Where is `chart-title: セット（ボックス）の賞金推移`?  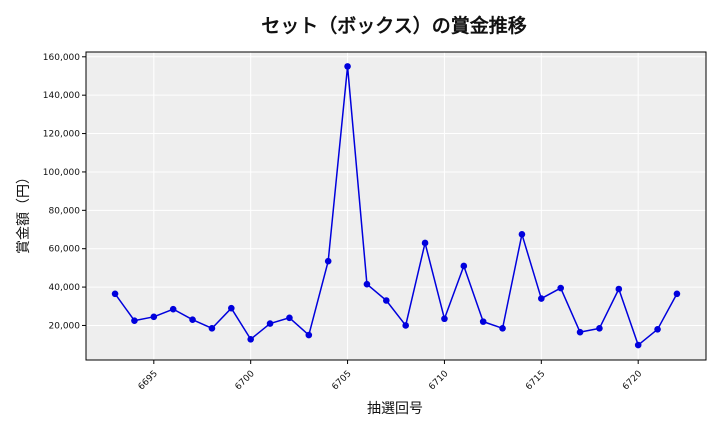 chart-title: セット（ボックス）の賞金推移 is located at coordinates (393, 25).